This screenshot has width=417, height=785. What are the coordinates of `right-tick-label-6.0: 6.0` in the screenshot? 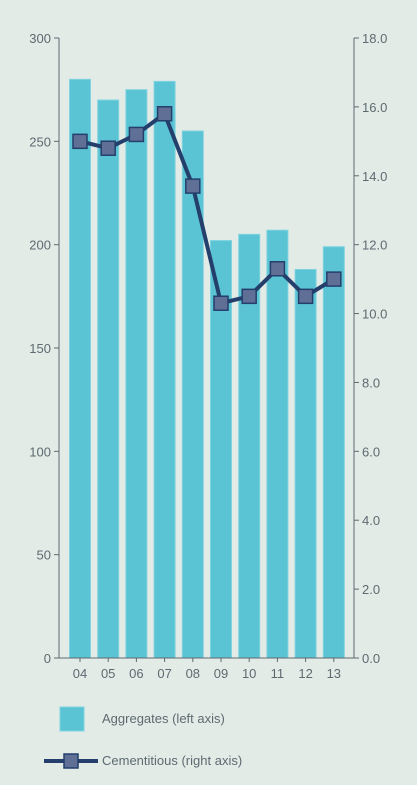 It's located at (371, 451).